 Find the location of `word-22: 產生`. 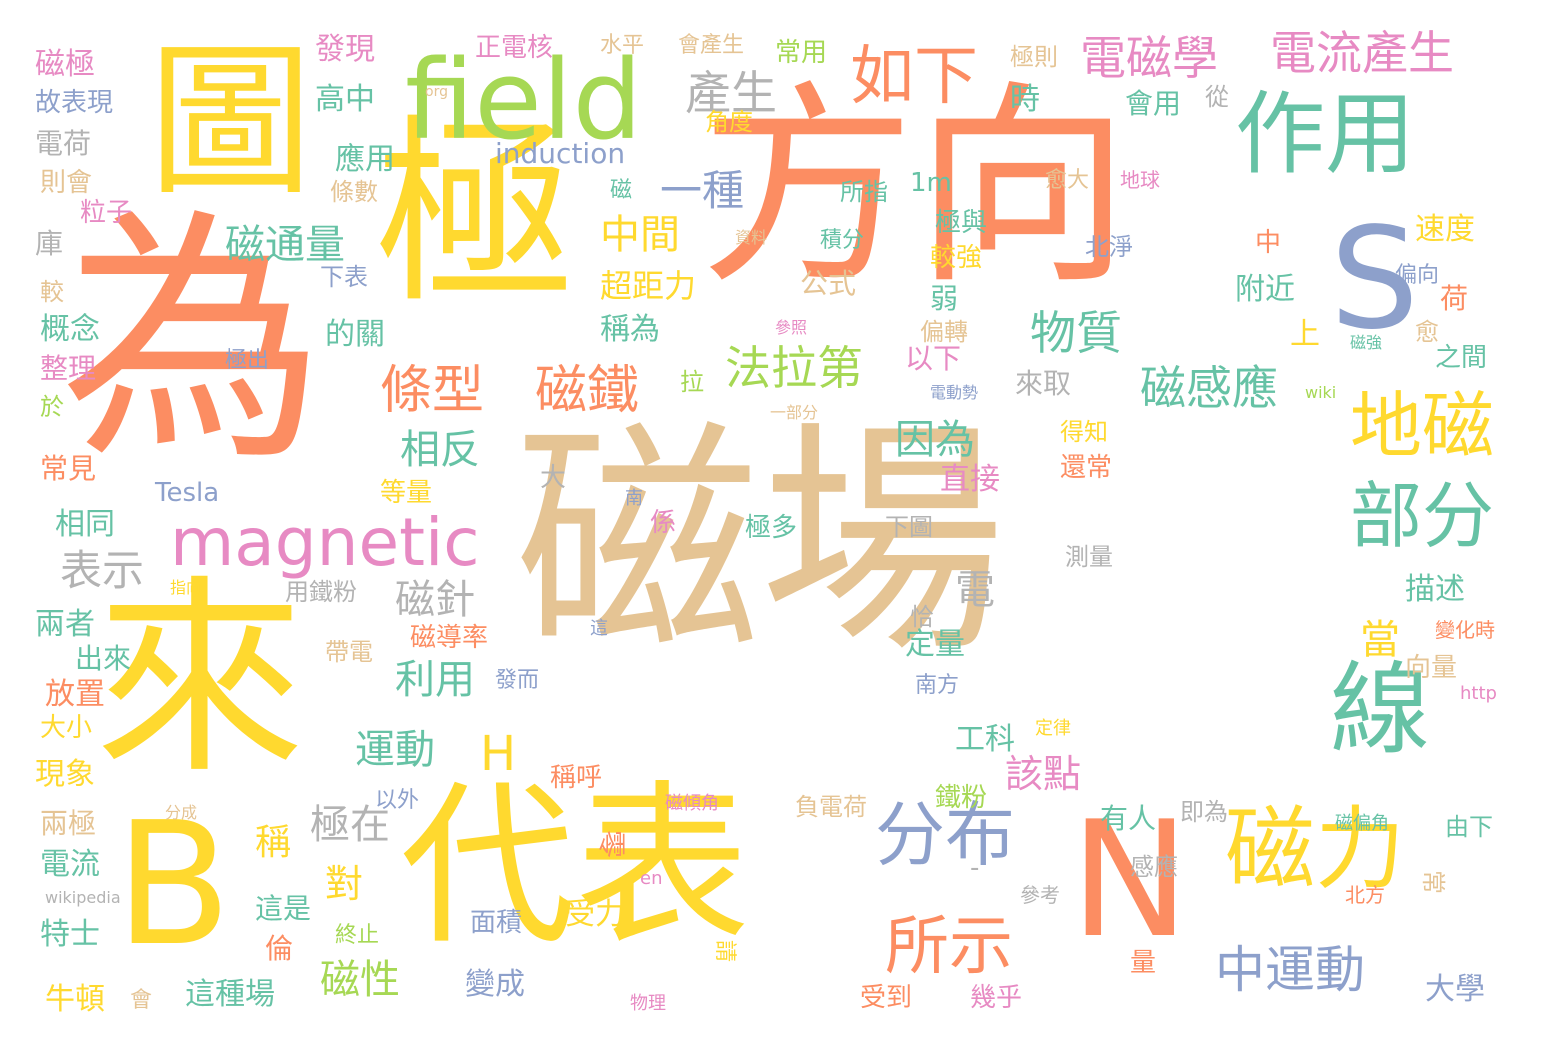

word-22: 產生 is located at coordinates (731, 93).